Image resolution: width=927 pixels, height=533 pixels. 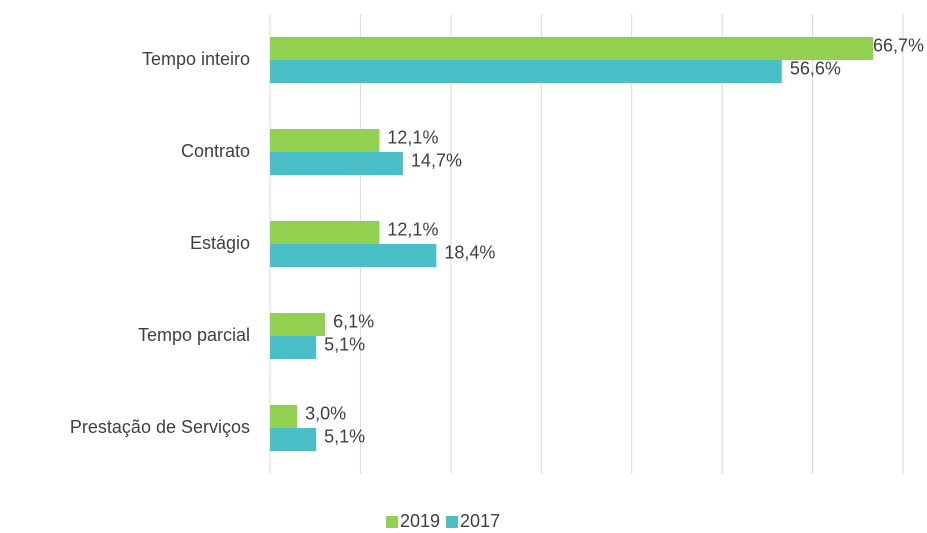 I want to click on legend-label: 2017, so click(x=480, y=521).